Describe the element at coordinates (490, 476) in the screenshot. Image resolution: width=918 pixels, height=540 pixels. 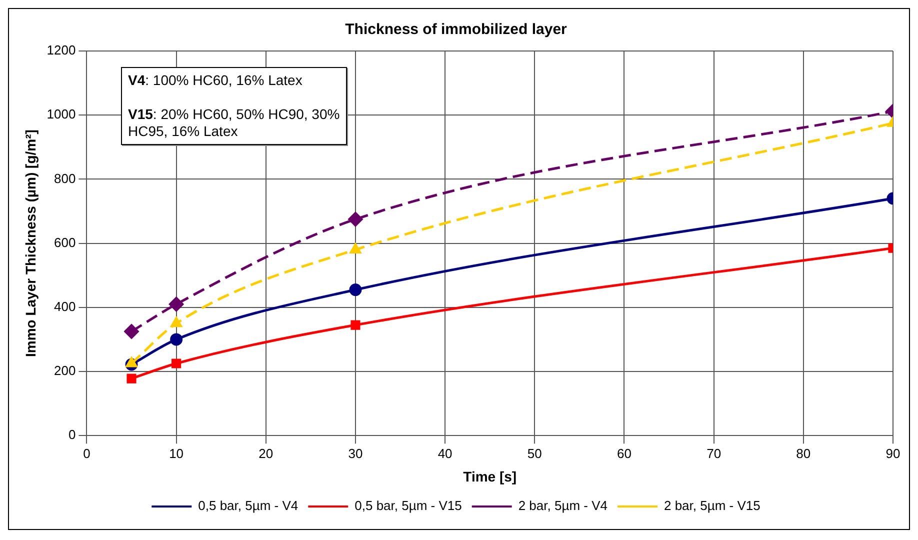
I see `x-axis-title: Time [s]` at that location.